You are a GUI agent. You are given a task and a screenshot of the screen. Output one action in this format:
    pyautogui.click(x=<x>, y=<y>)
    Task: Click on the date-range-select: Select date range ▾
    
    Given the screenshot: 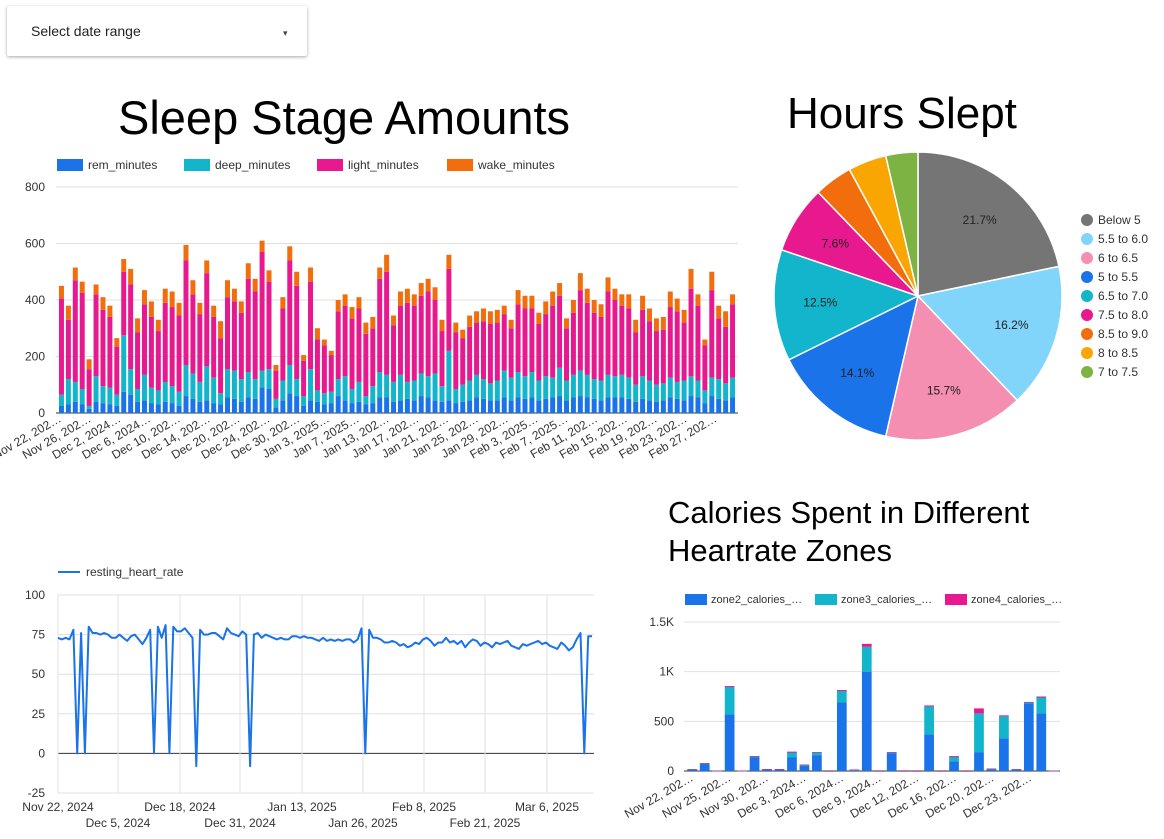 What is the action you would take?
    pyautogui.click(x=157, y=31)
    